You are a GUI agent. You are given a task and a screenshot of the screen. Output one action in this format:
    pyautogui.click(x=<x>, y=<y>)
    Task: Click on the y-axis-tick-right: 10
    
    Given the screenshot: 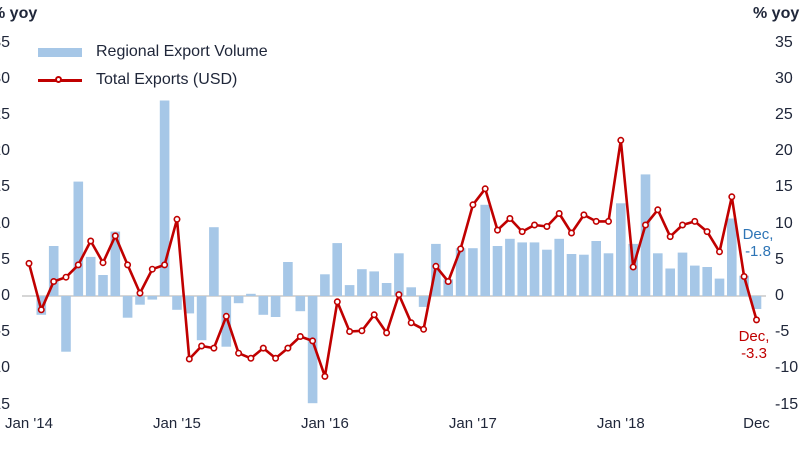 What is the action you would take?
    pyautogui.click(x=784, y=223)
    